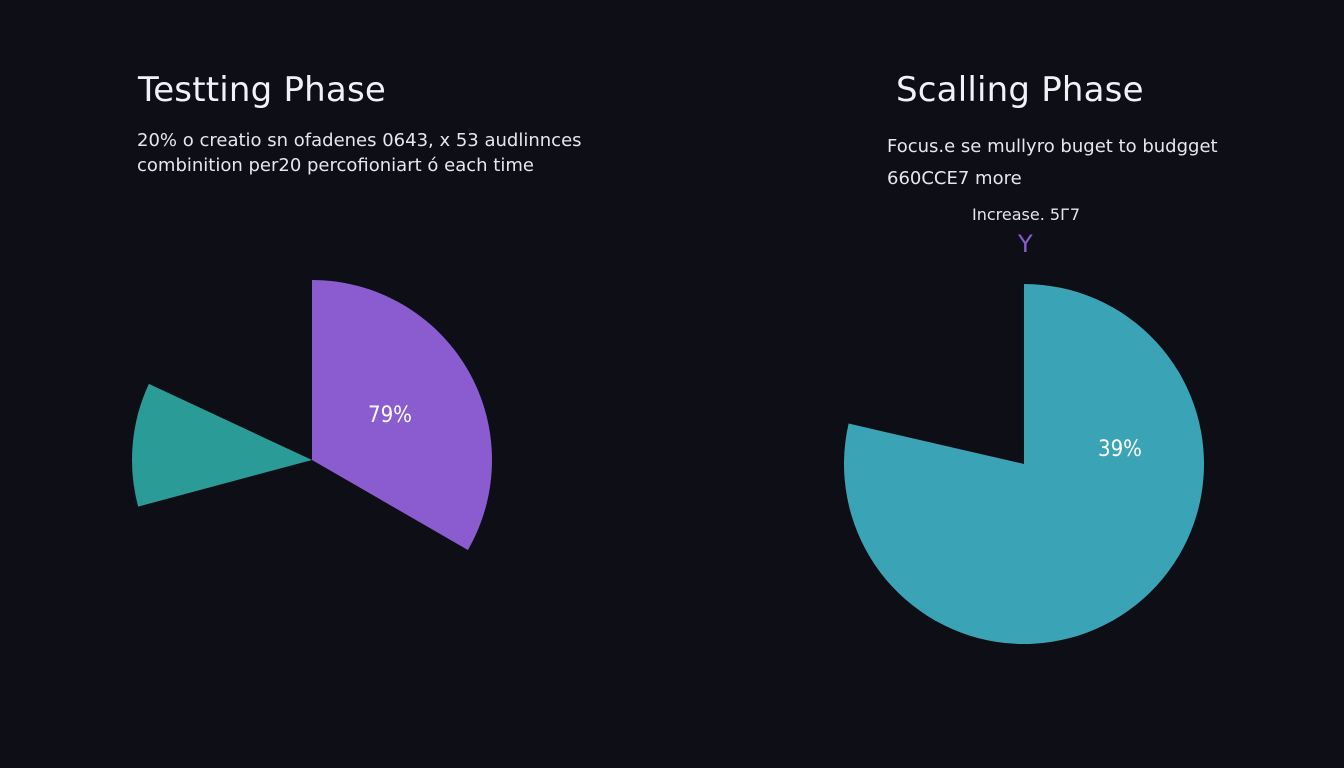 The width and height of the screenshot is (1344, 768). I want to click on slice-data-label: 79%, so click(390, 415).